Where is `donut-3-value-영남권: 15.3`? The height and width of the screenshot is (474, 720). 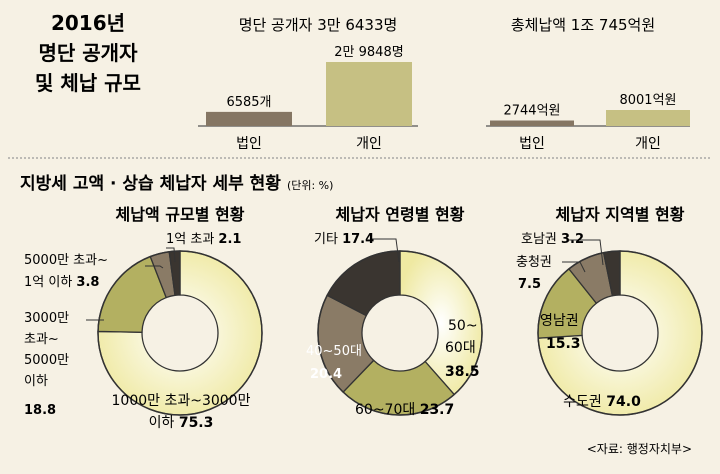
donut-3-value-영남권: 15.3 is located at coordinates (563, 344).